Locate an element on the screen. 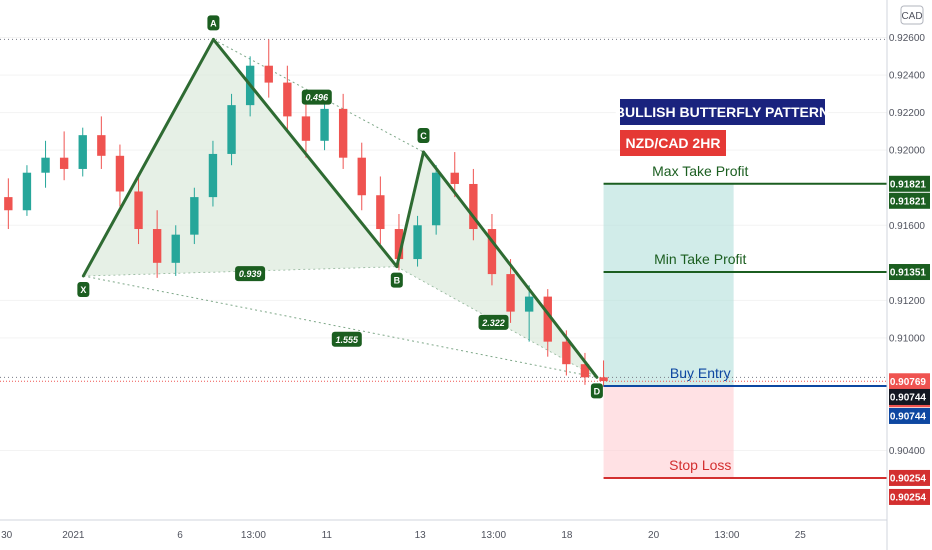 The width and height of the screenshot is (932, 550). trade-zones is located at coordinates (668, 330).